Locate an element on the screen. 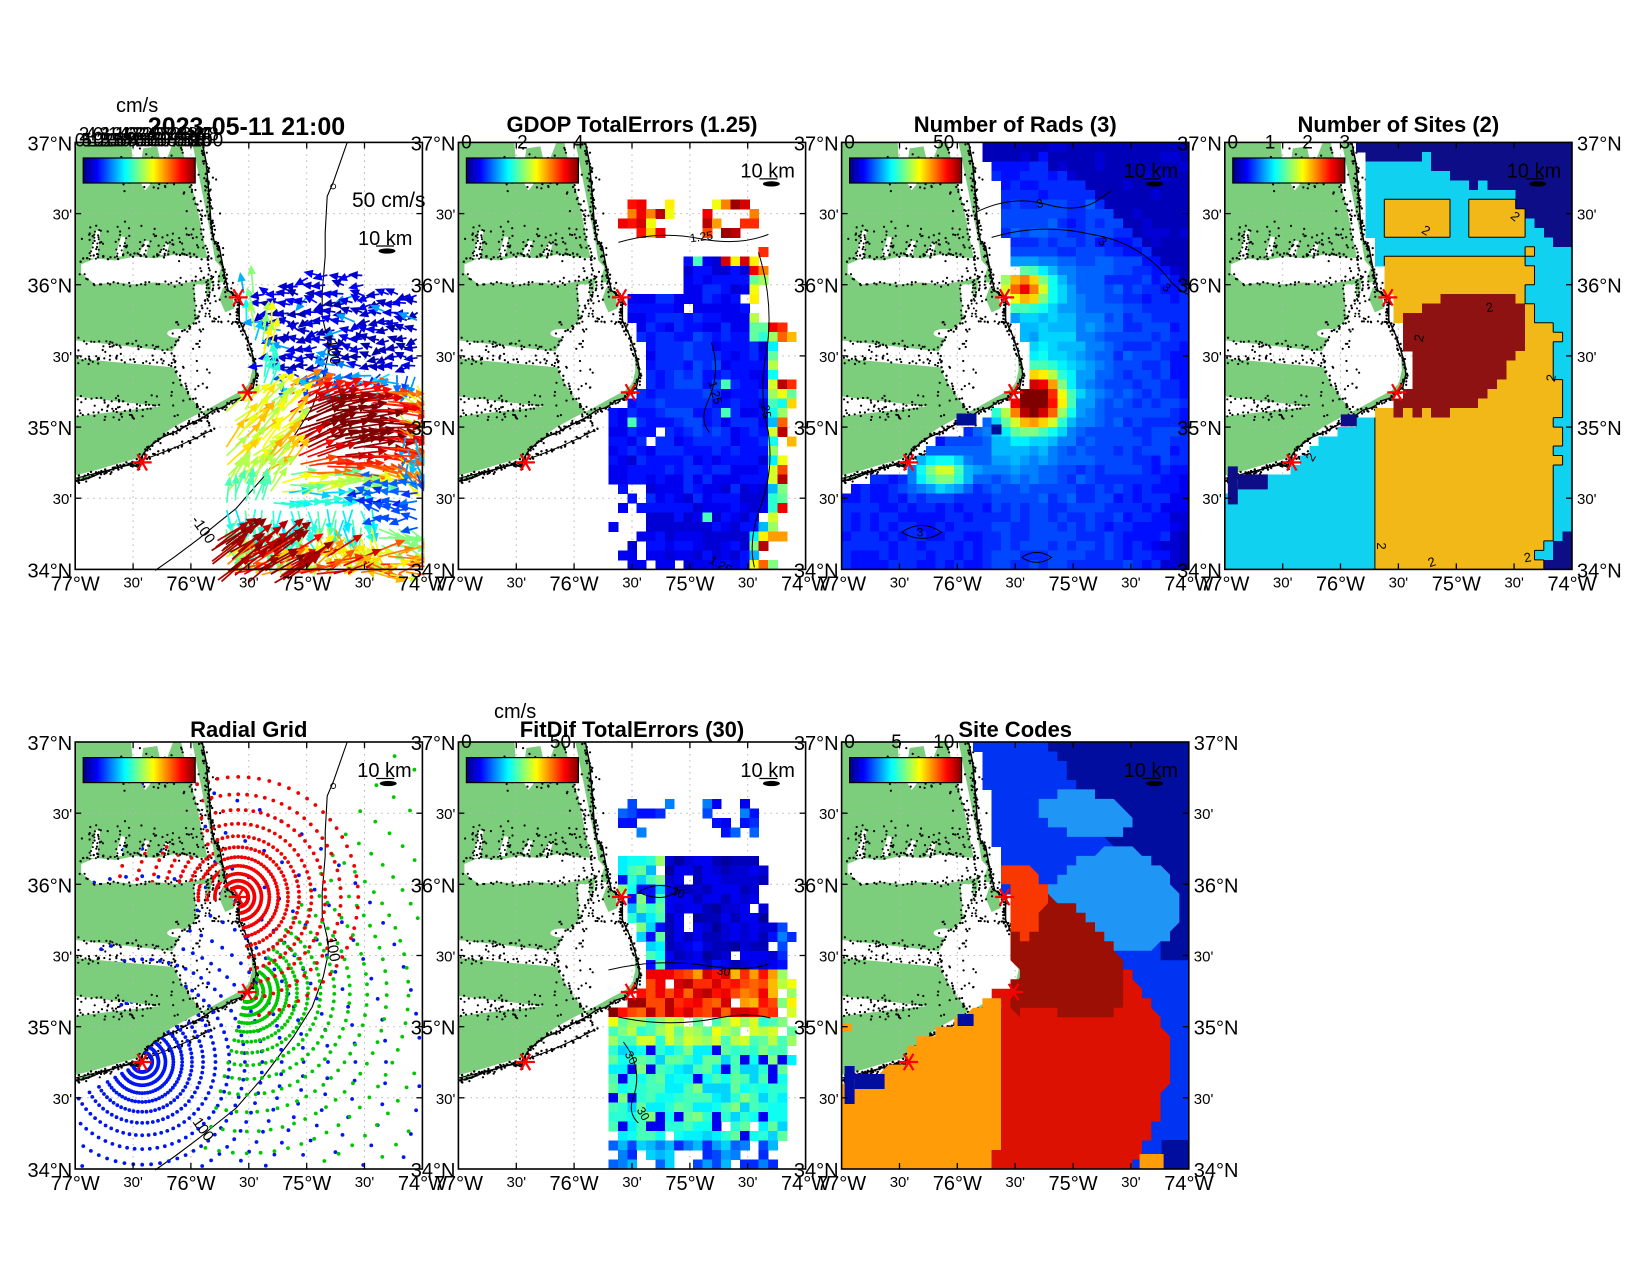 The image size is (1650, 1280). svg-text: 25 is located at coordinates (113, 140).